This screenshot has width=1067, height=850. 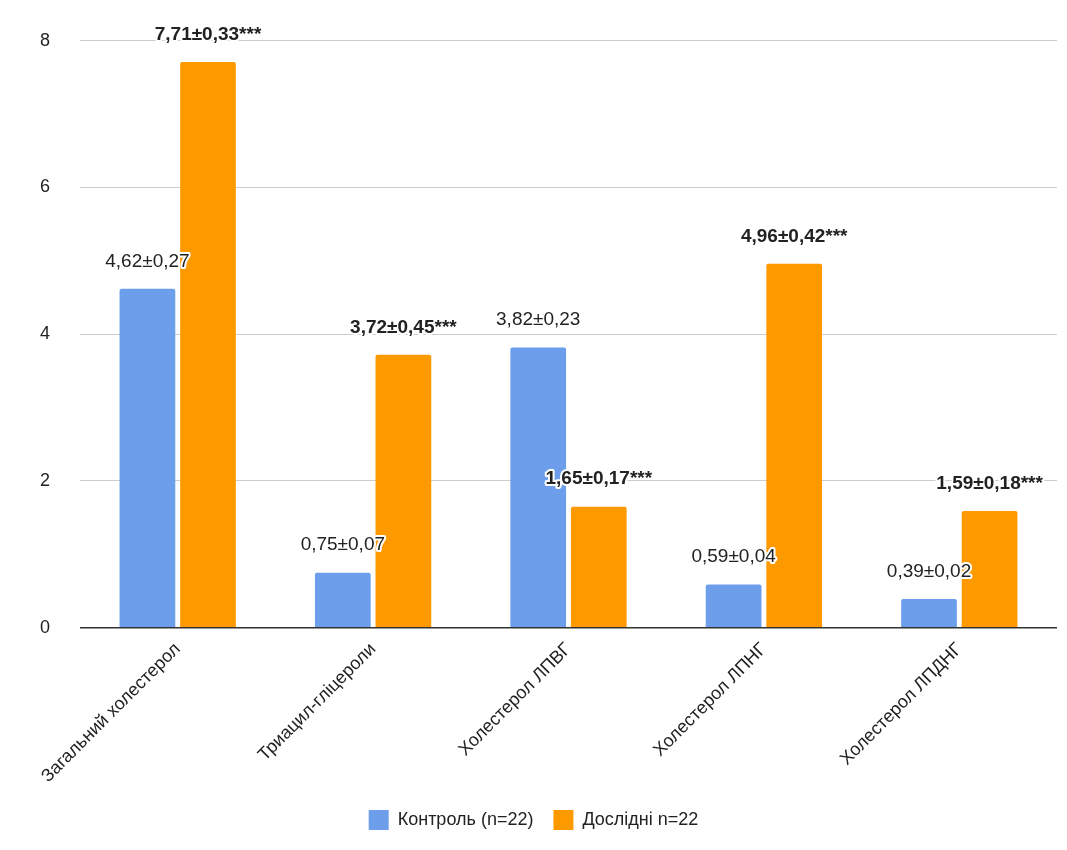 What do you see at coordinates (45, 479) in the screenshot?
I see `y-tick-label: 2` at bounding box center [45, 479].